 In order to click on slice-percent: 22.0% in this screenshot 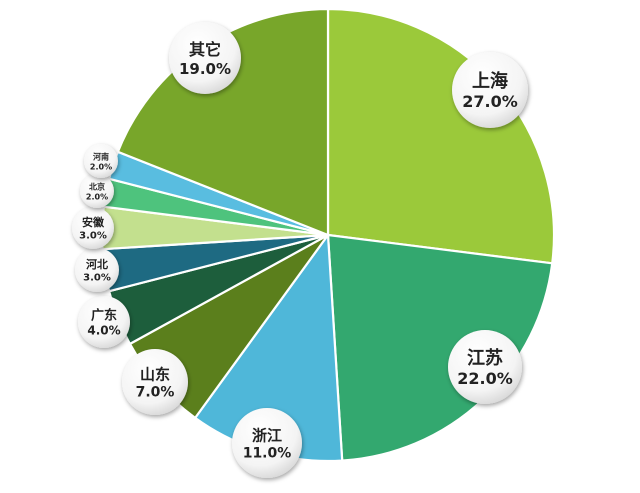, I will do `click(485, 378)`.